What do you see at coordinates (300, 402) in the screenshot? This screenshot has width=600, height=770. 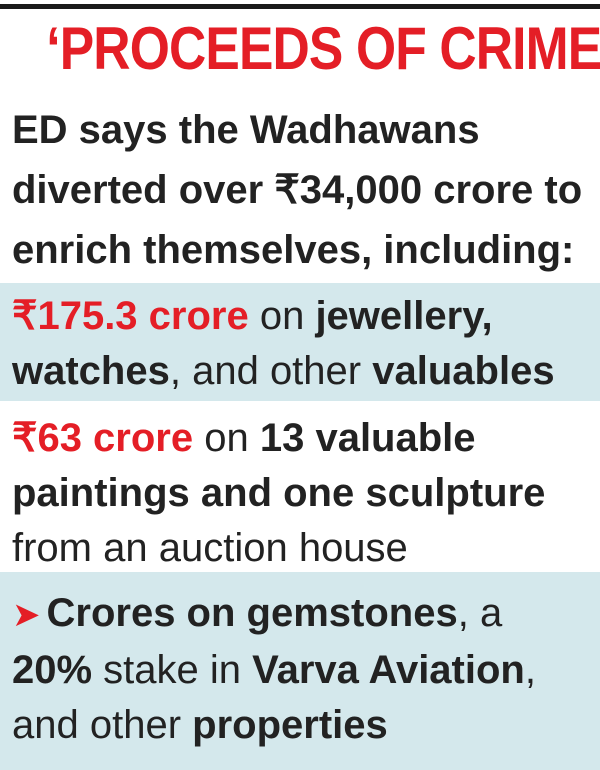 I see `divider` at bounding box center [300, 402].